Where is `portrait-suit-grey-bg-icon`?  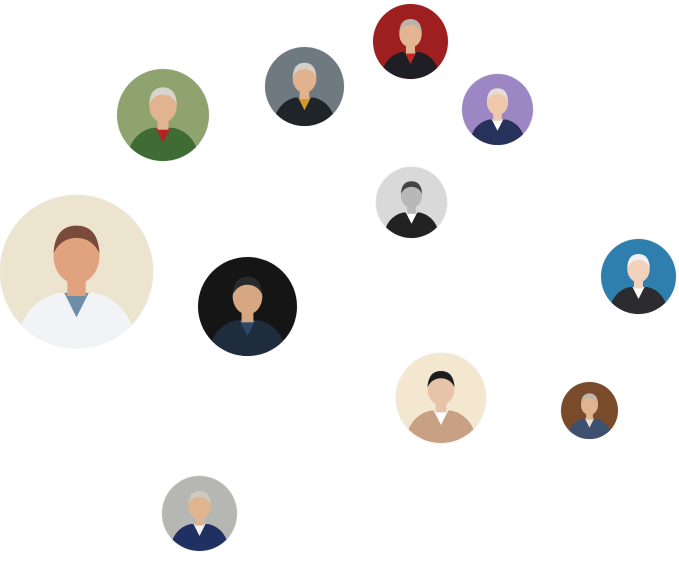
portrait-suit-grey-bg-icon is located at coordinates (304, 86).